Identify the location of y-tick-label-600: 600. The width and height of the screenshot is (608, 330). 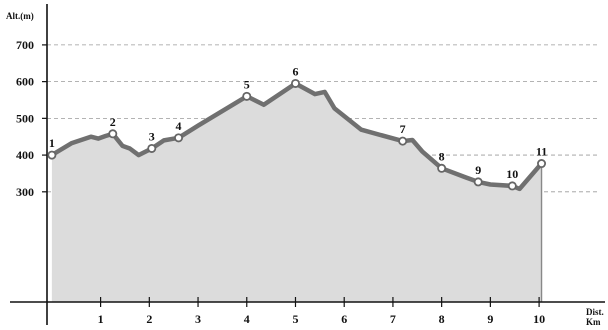
(25, 82).